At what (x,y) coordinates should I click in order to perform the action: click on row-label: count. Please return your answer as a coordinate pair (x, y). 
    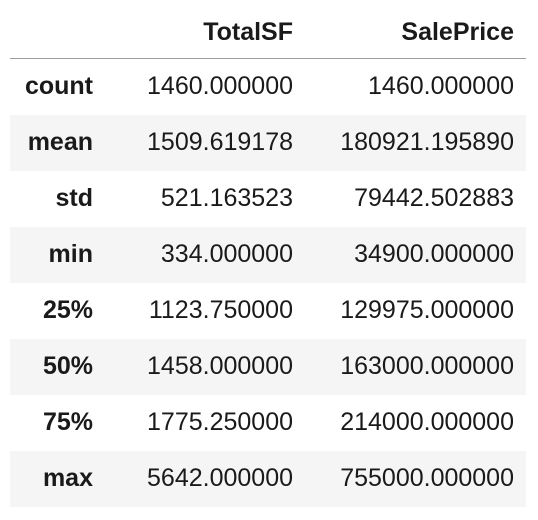
    Looking at the image, I should click on (58, 86).